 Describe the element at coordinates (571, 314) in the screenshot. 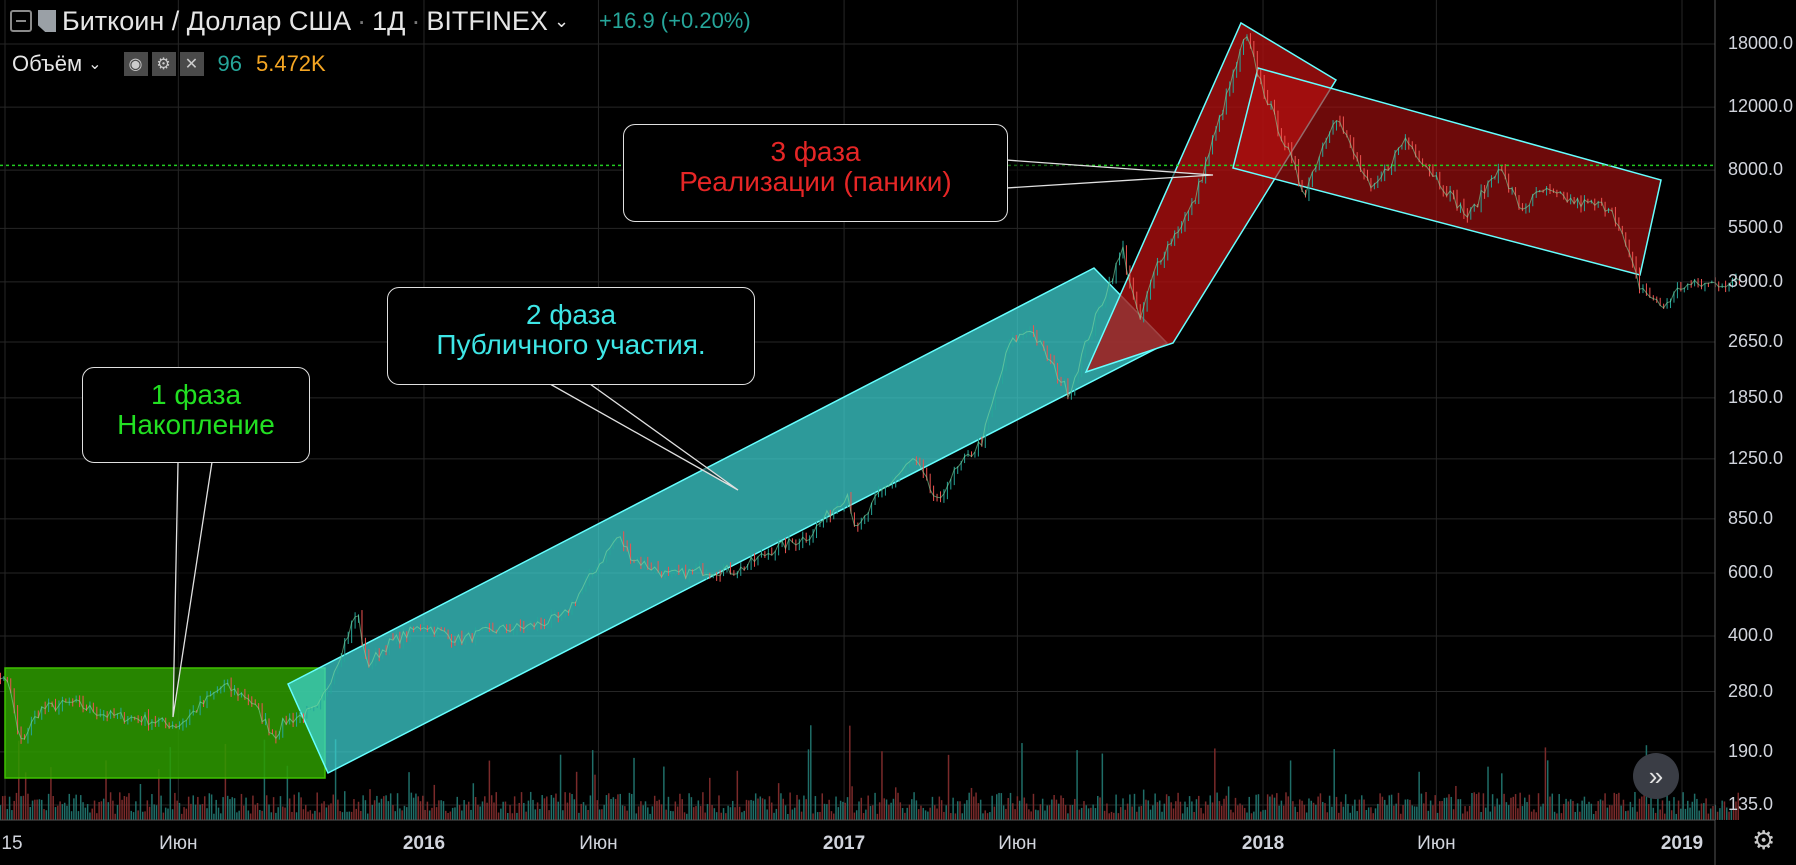

I see `phase2-title: 2 фаза` at that location.